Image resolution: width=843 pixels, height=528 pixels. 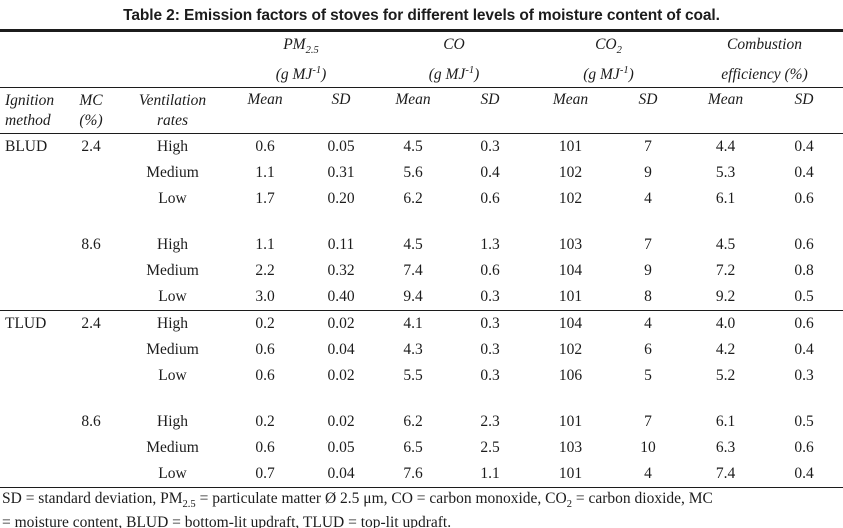 I want to click on col-header-sd-co2: SD, so click(x=648, y=111).